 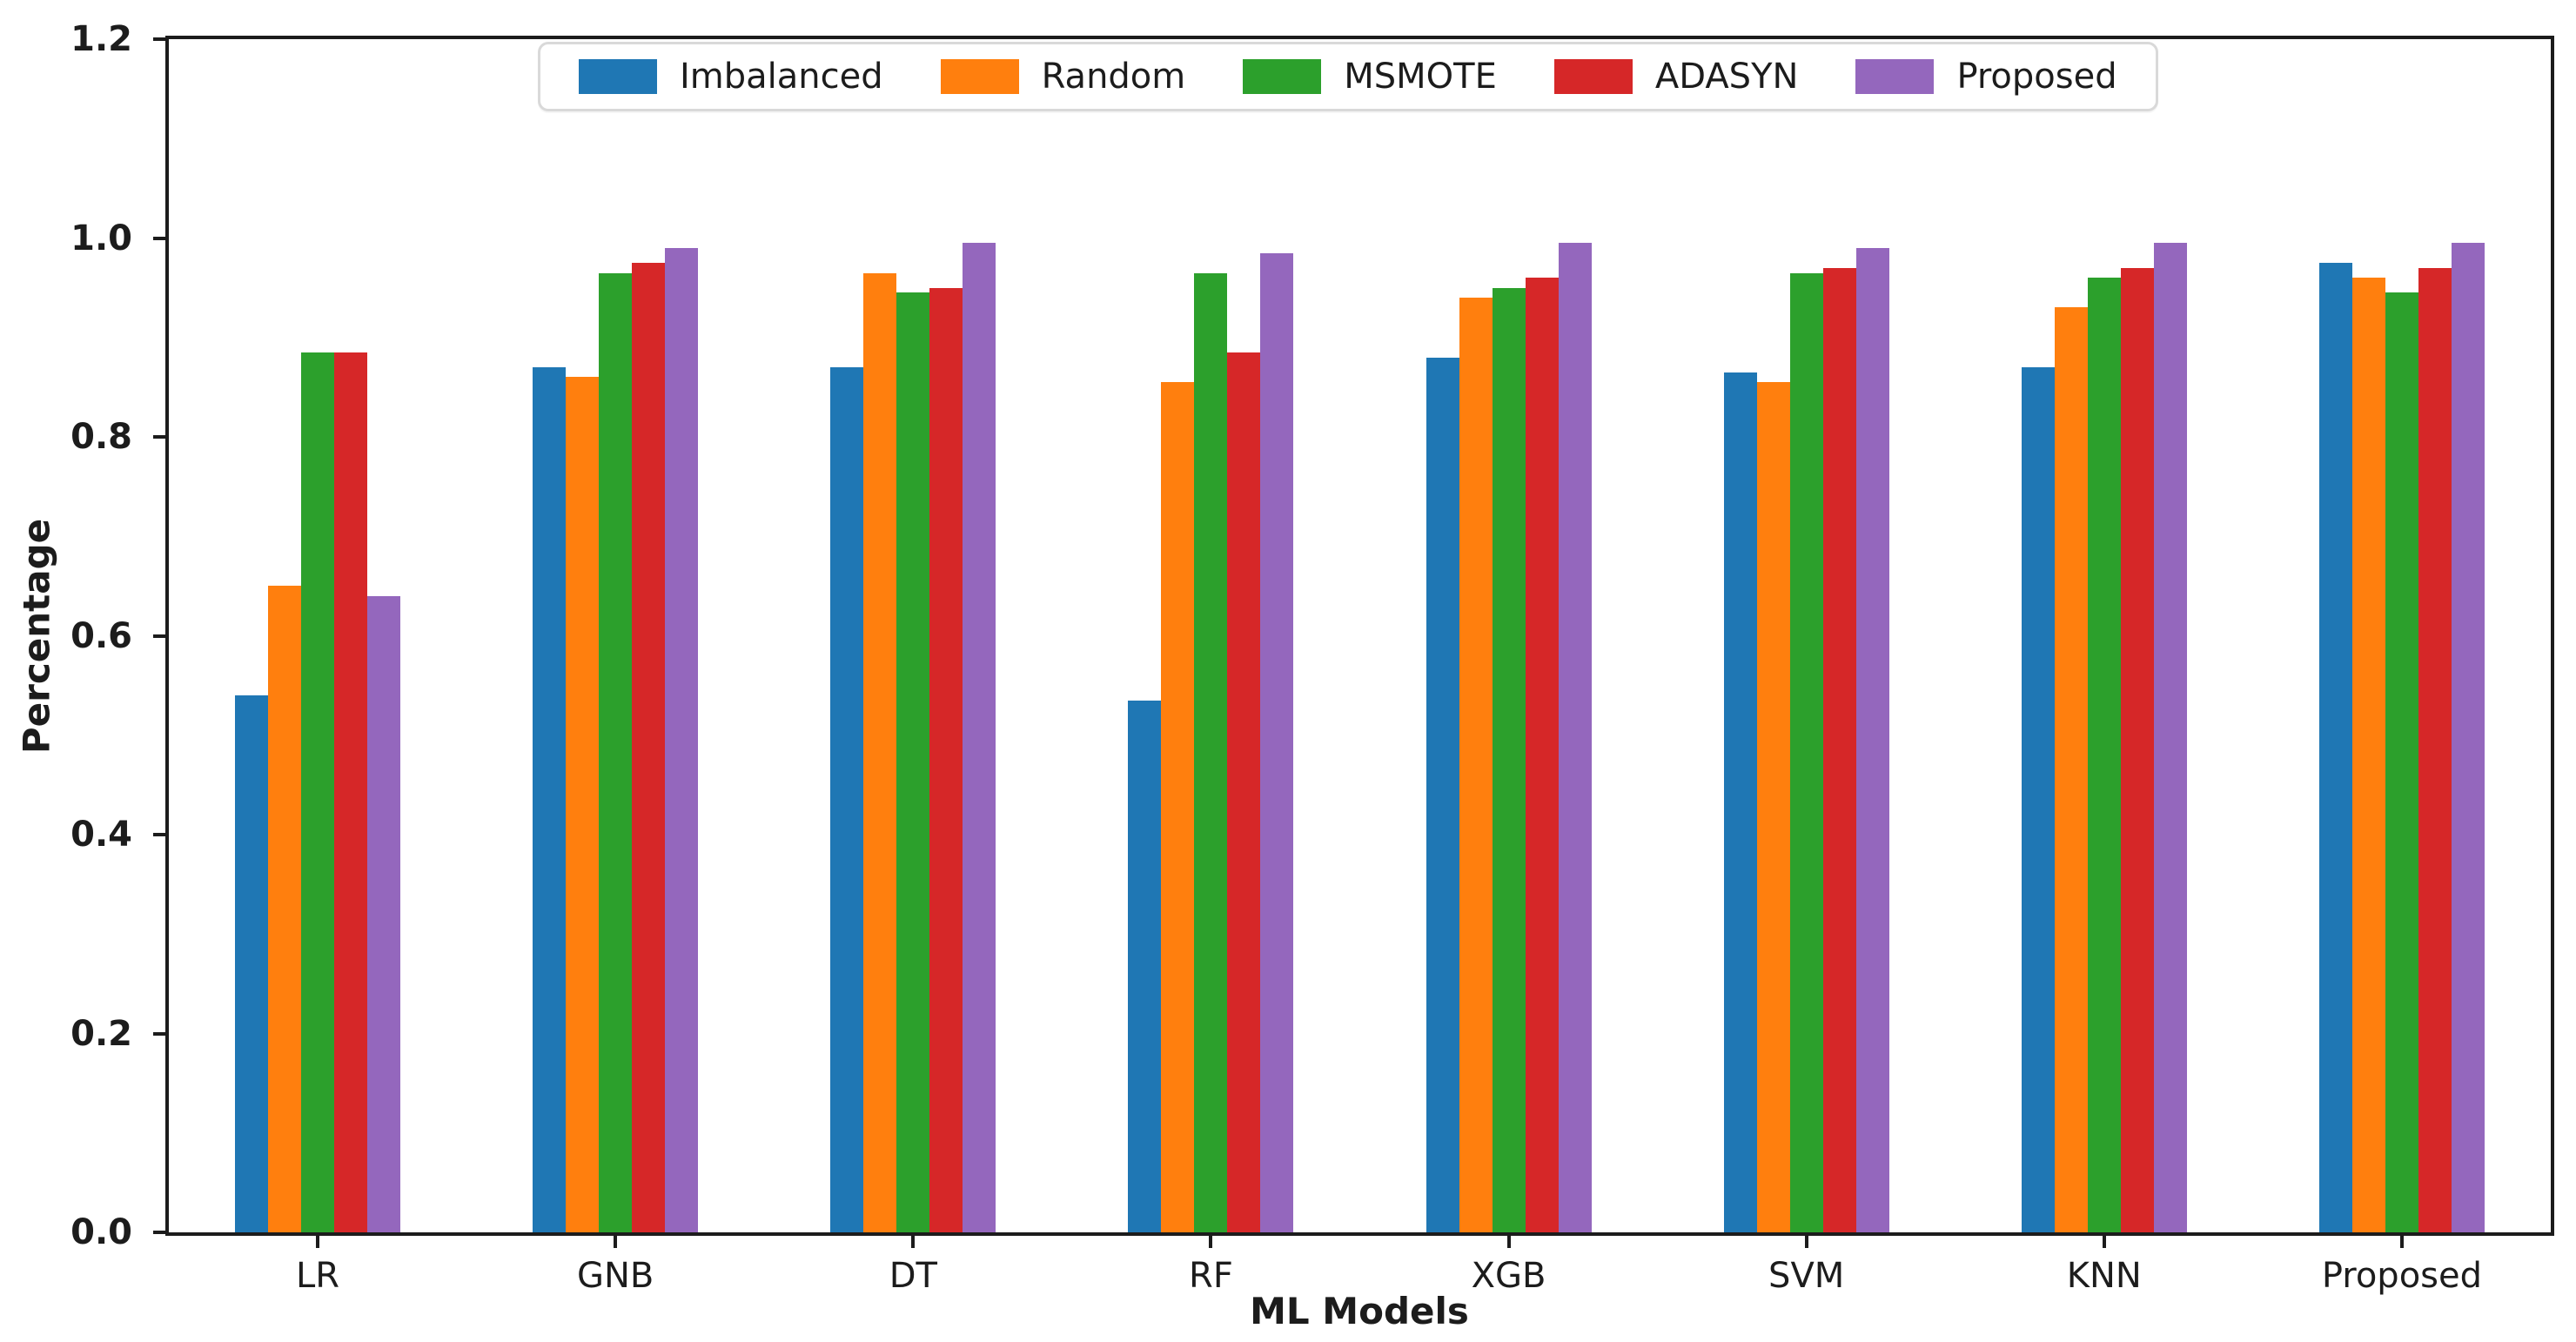 I want to click on x-tick-mark-XGB, so click(x=1509, y=1241).